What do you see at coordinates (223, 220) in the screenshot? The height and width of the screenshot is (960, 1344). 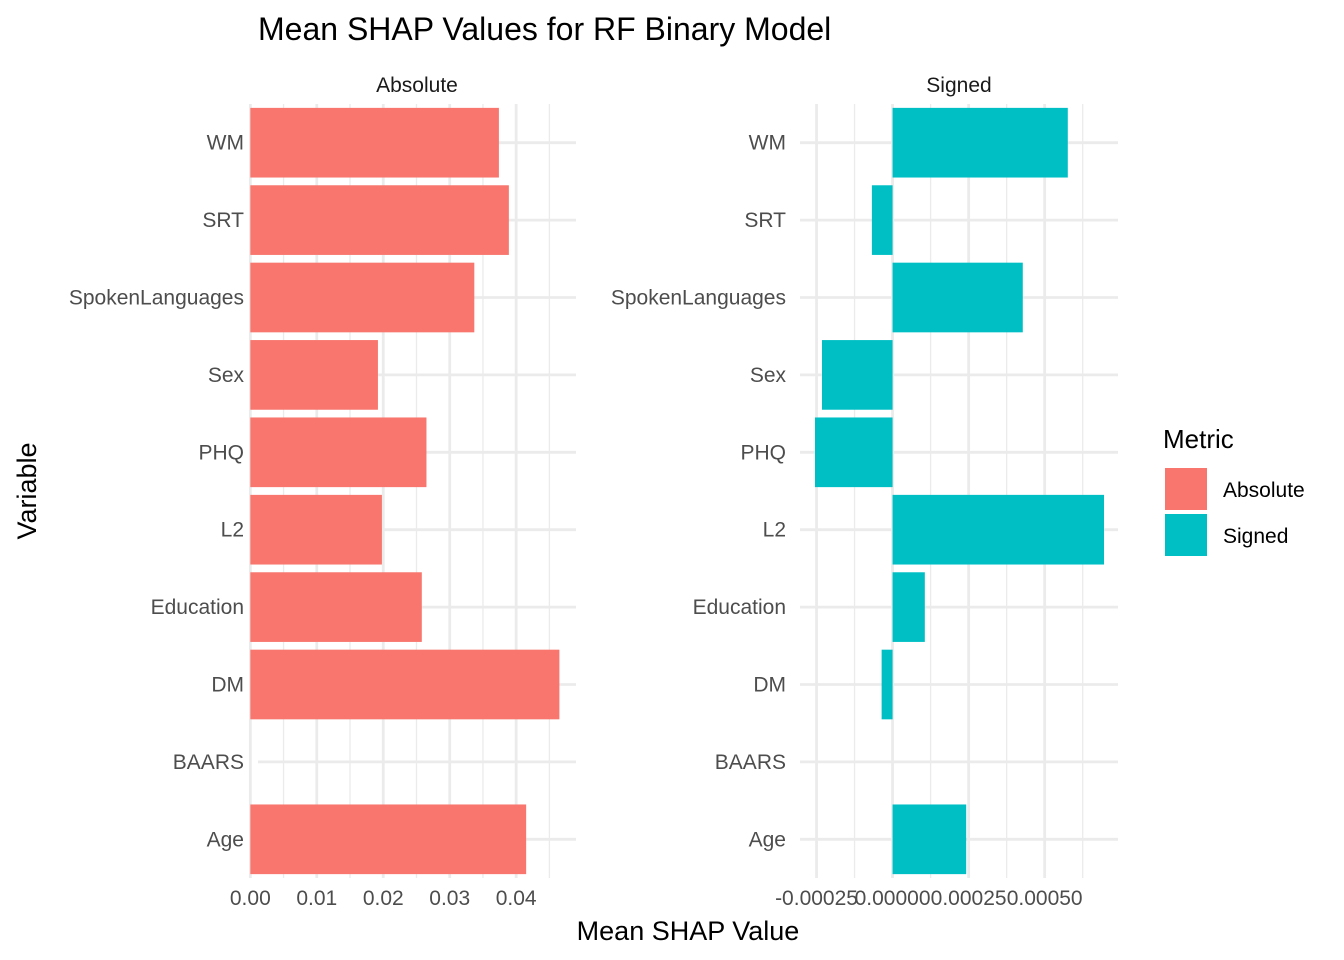 I see `absolute-y-tick-label: SRT` at bounding box center [223, 220].